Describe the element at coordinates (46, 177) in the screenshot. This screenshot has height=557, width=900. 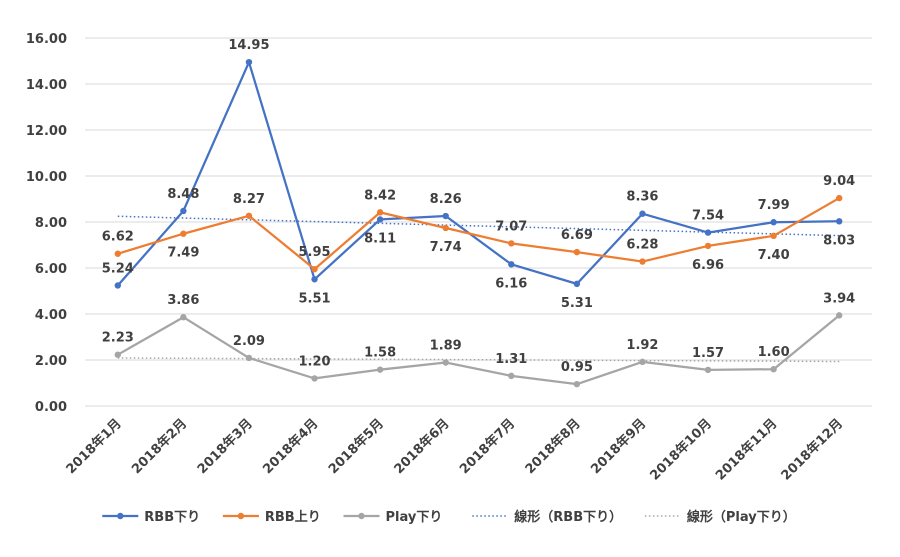
I see `y-tick-label: 10.00` at that location.